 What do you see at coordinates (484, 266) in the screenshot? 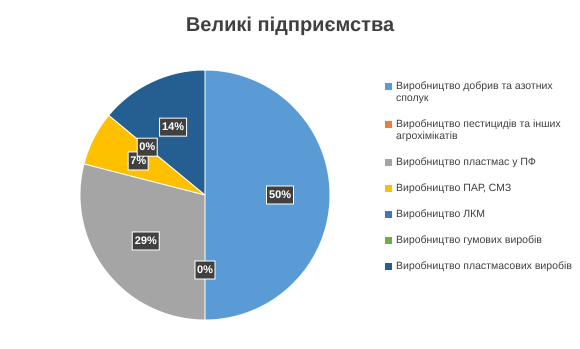
I see `legend-label: Виробництво пластмасових виробів` at bounding box center [484, 266].